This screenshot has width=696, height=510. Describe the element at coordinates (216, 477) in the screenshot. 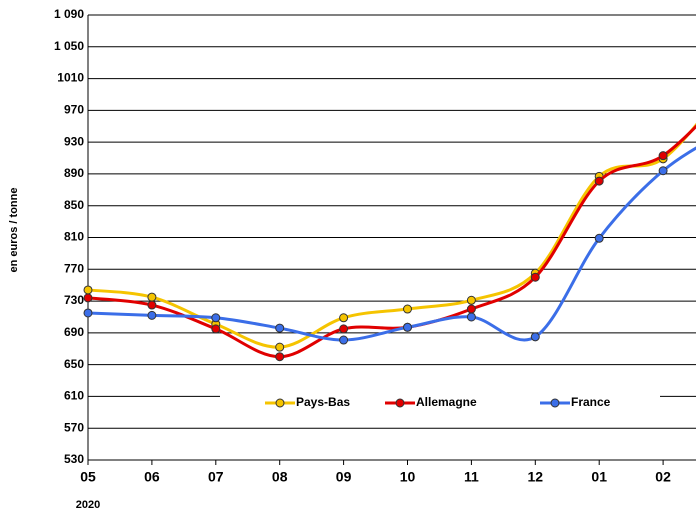

I see `x-tick-label: 07` at that location.